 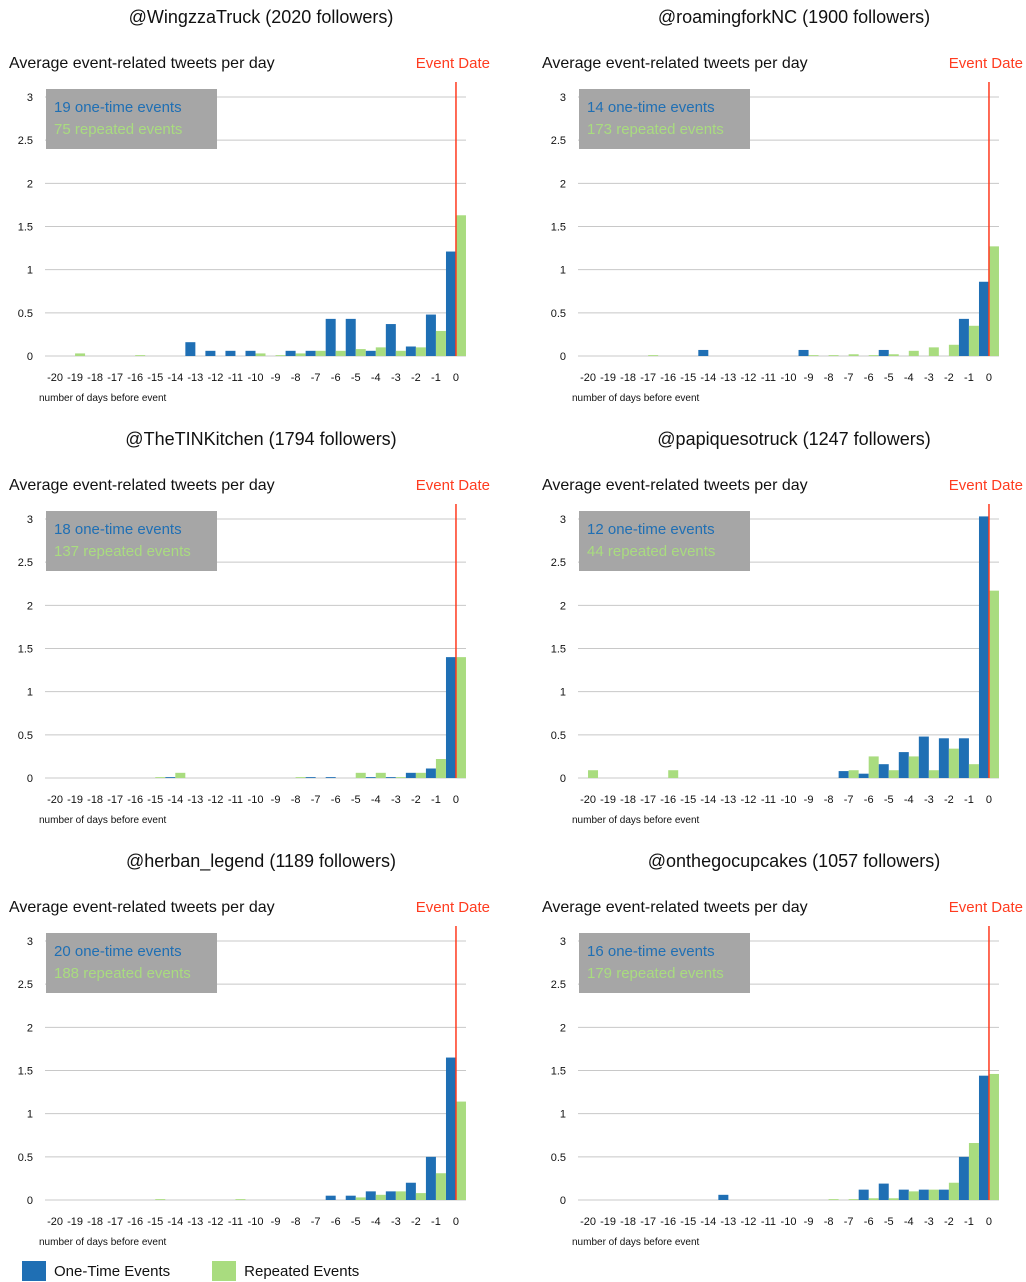 I want to click on chart-title: @roamingforkNC (1900 followers), so click(x=794, y=17).